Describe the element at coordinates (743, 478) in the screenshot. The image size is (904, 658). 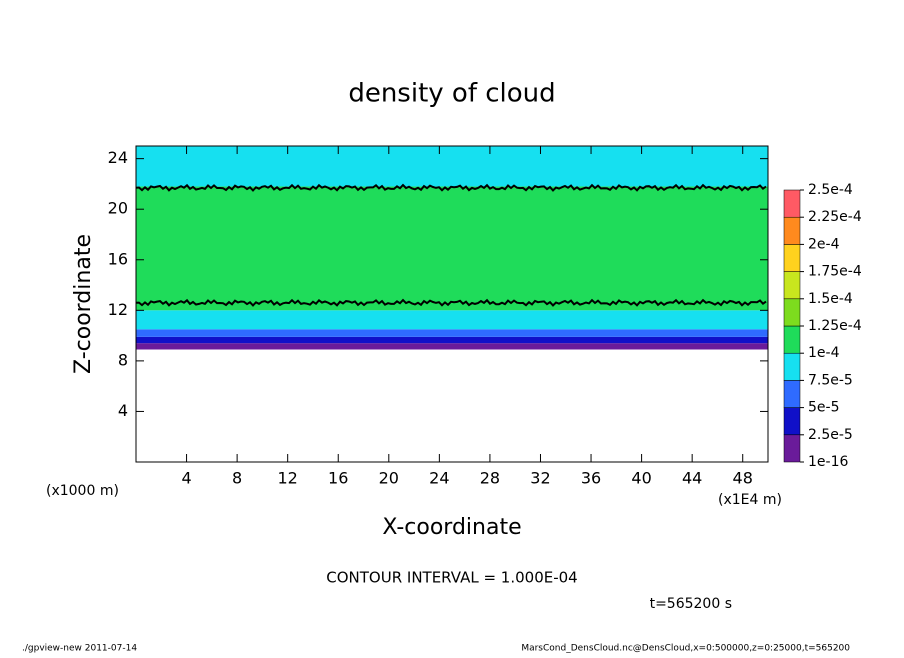
I see `x-tick-label: 48` at that location.